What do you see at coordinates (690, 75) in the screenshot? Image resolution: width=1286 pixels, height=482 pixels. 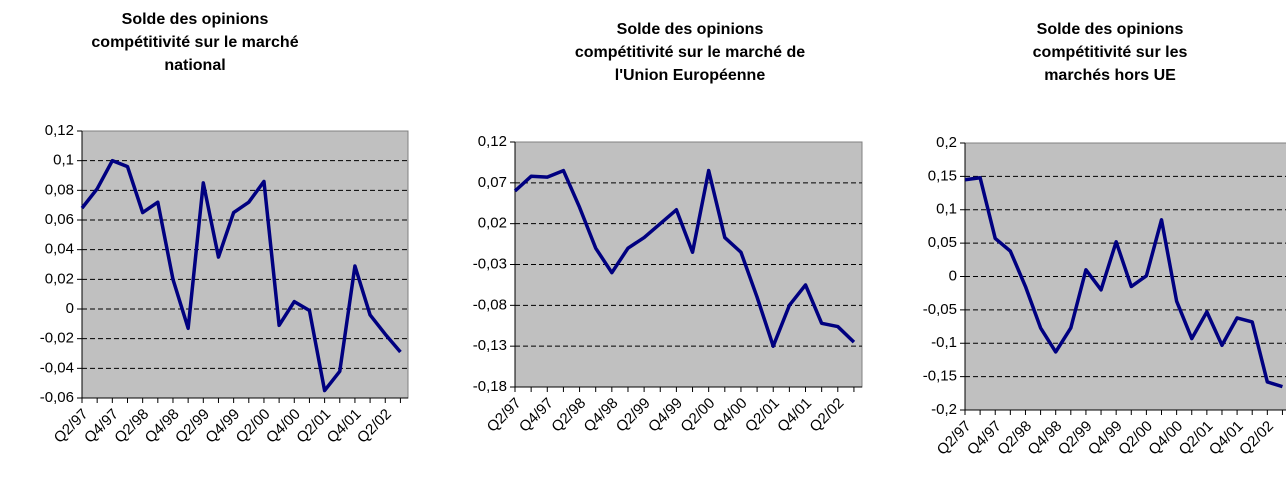 I see `chart-title: l'Union Européenne` at bounding box center [690, 75].